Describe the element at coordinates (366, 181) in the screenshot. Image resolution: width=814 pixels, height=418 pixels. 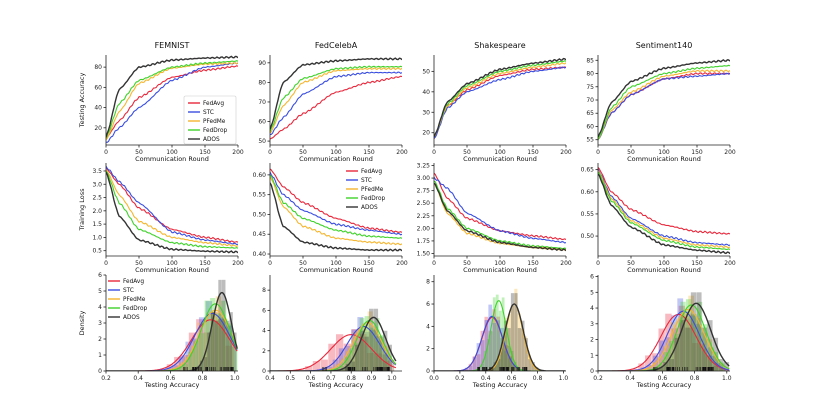
I see `legend-label-stc: STC` at that location.